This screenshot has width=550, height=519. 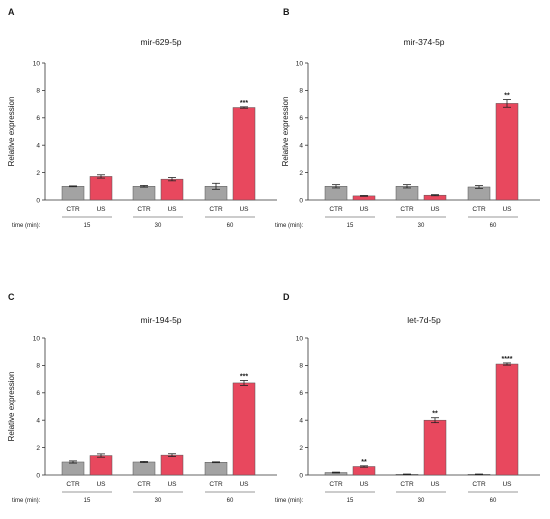 I want to click on panel-letter: D, so click(x=286, y=297).